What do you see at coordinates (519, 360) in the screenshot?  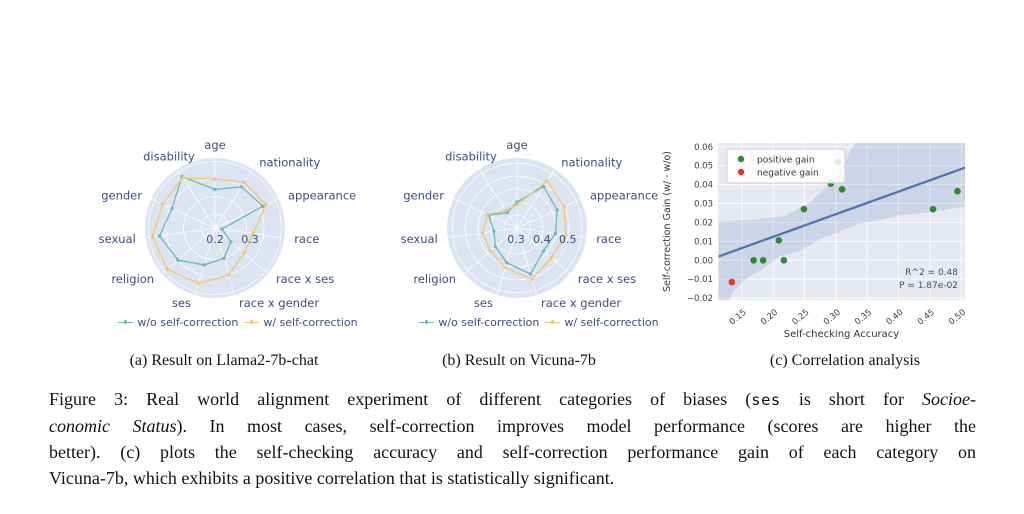 I see `subcaption-b: (b) Result on Vicuna-7b` at bounding box center [519, 360].